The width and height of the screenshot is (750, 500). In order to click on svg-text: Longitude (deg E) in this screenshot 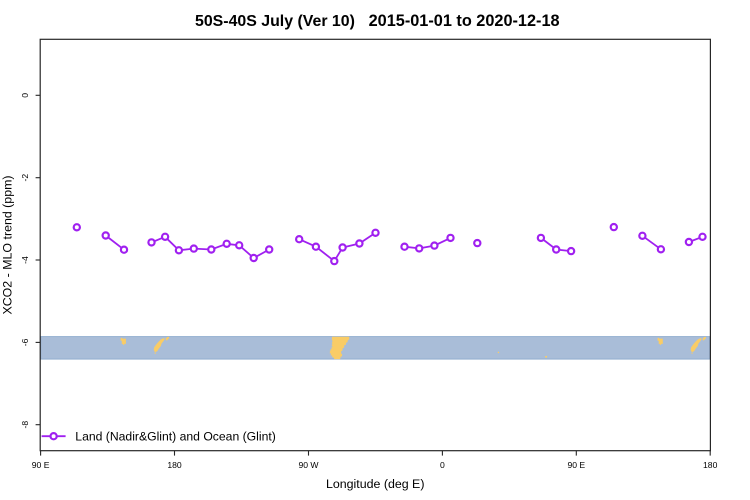, I will do `click(375, 484)`.